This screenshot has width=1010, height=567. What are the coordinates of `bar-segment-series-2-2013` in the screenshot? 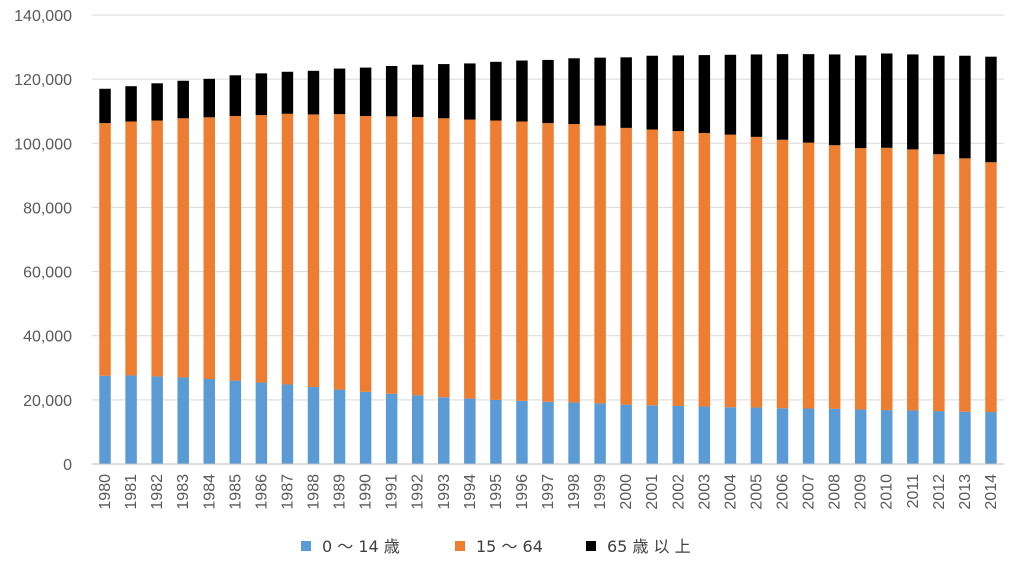 It's located at (965, 107).